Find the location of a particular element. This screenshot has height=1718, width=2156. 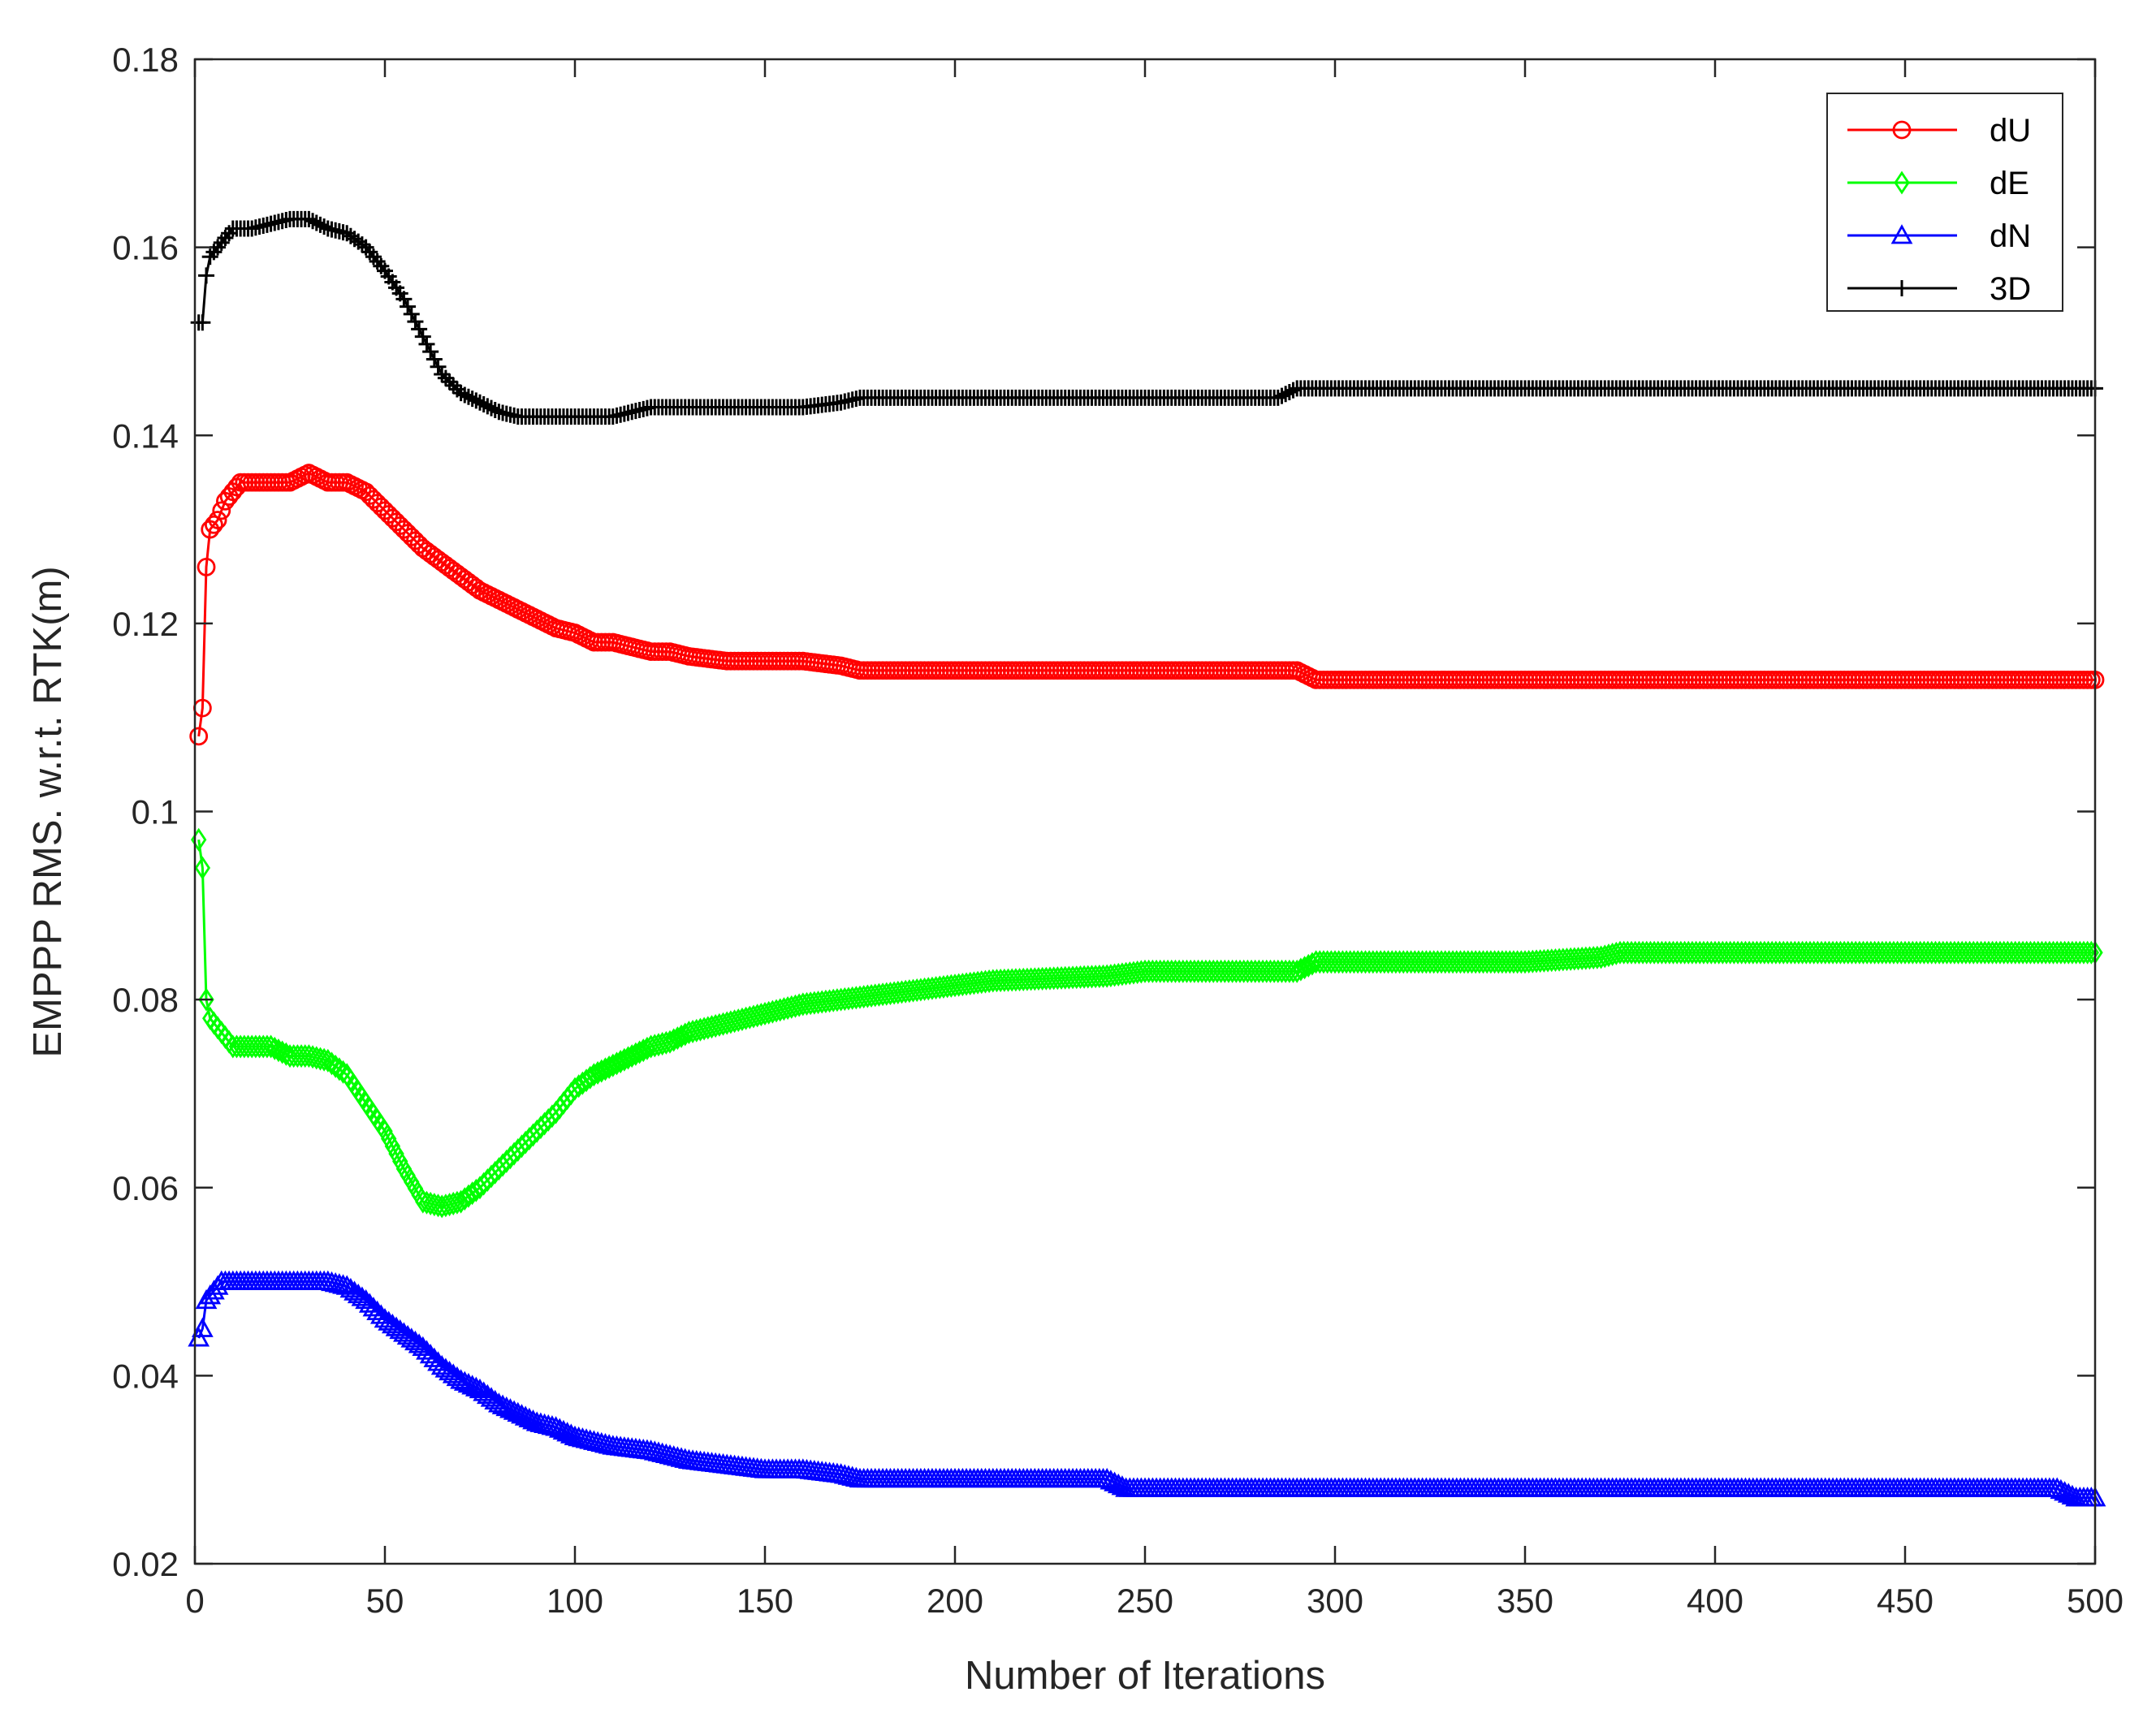

series-3D is located at coordinates (1146, 317).